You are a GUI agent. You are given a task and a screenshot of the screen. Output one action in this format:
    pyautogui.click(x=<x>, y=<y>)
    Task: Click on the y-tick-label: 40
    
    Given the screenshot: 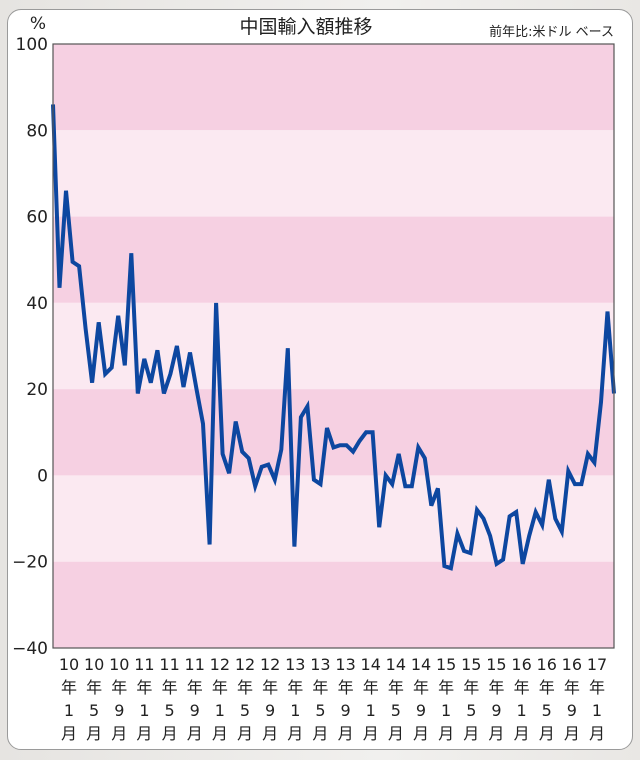 What is the action you would take?
    pyautogui.click(x=37, y=304)
    